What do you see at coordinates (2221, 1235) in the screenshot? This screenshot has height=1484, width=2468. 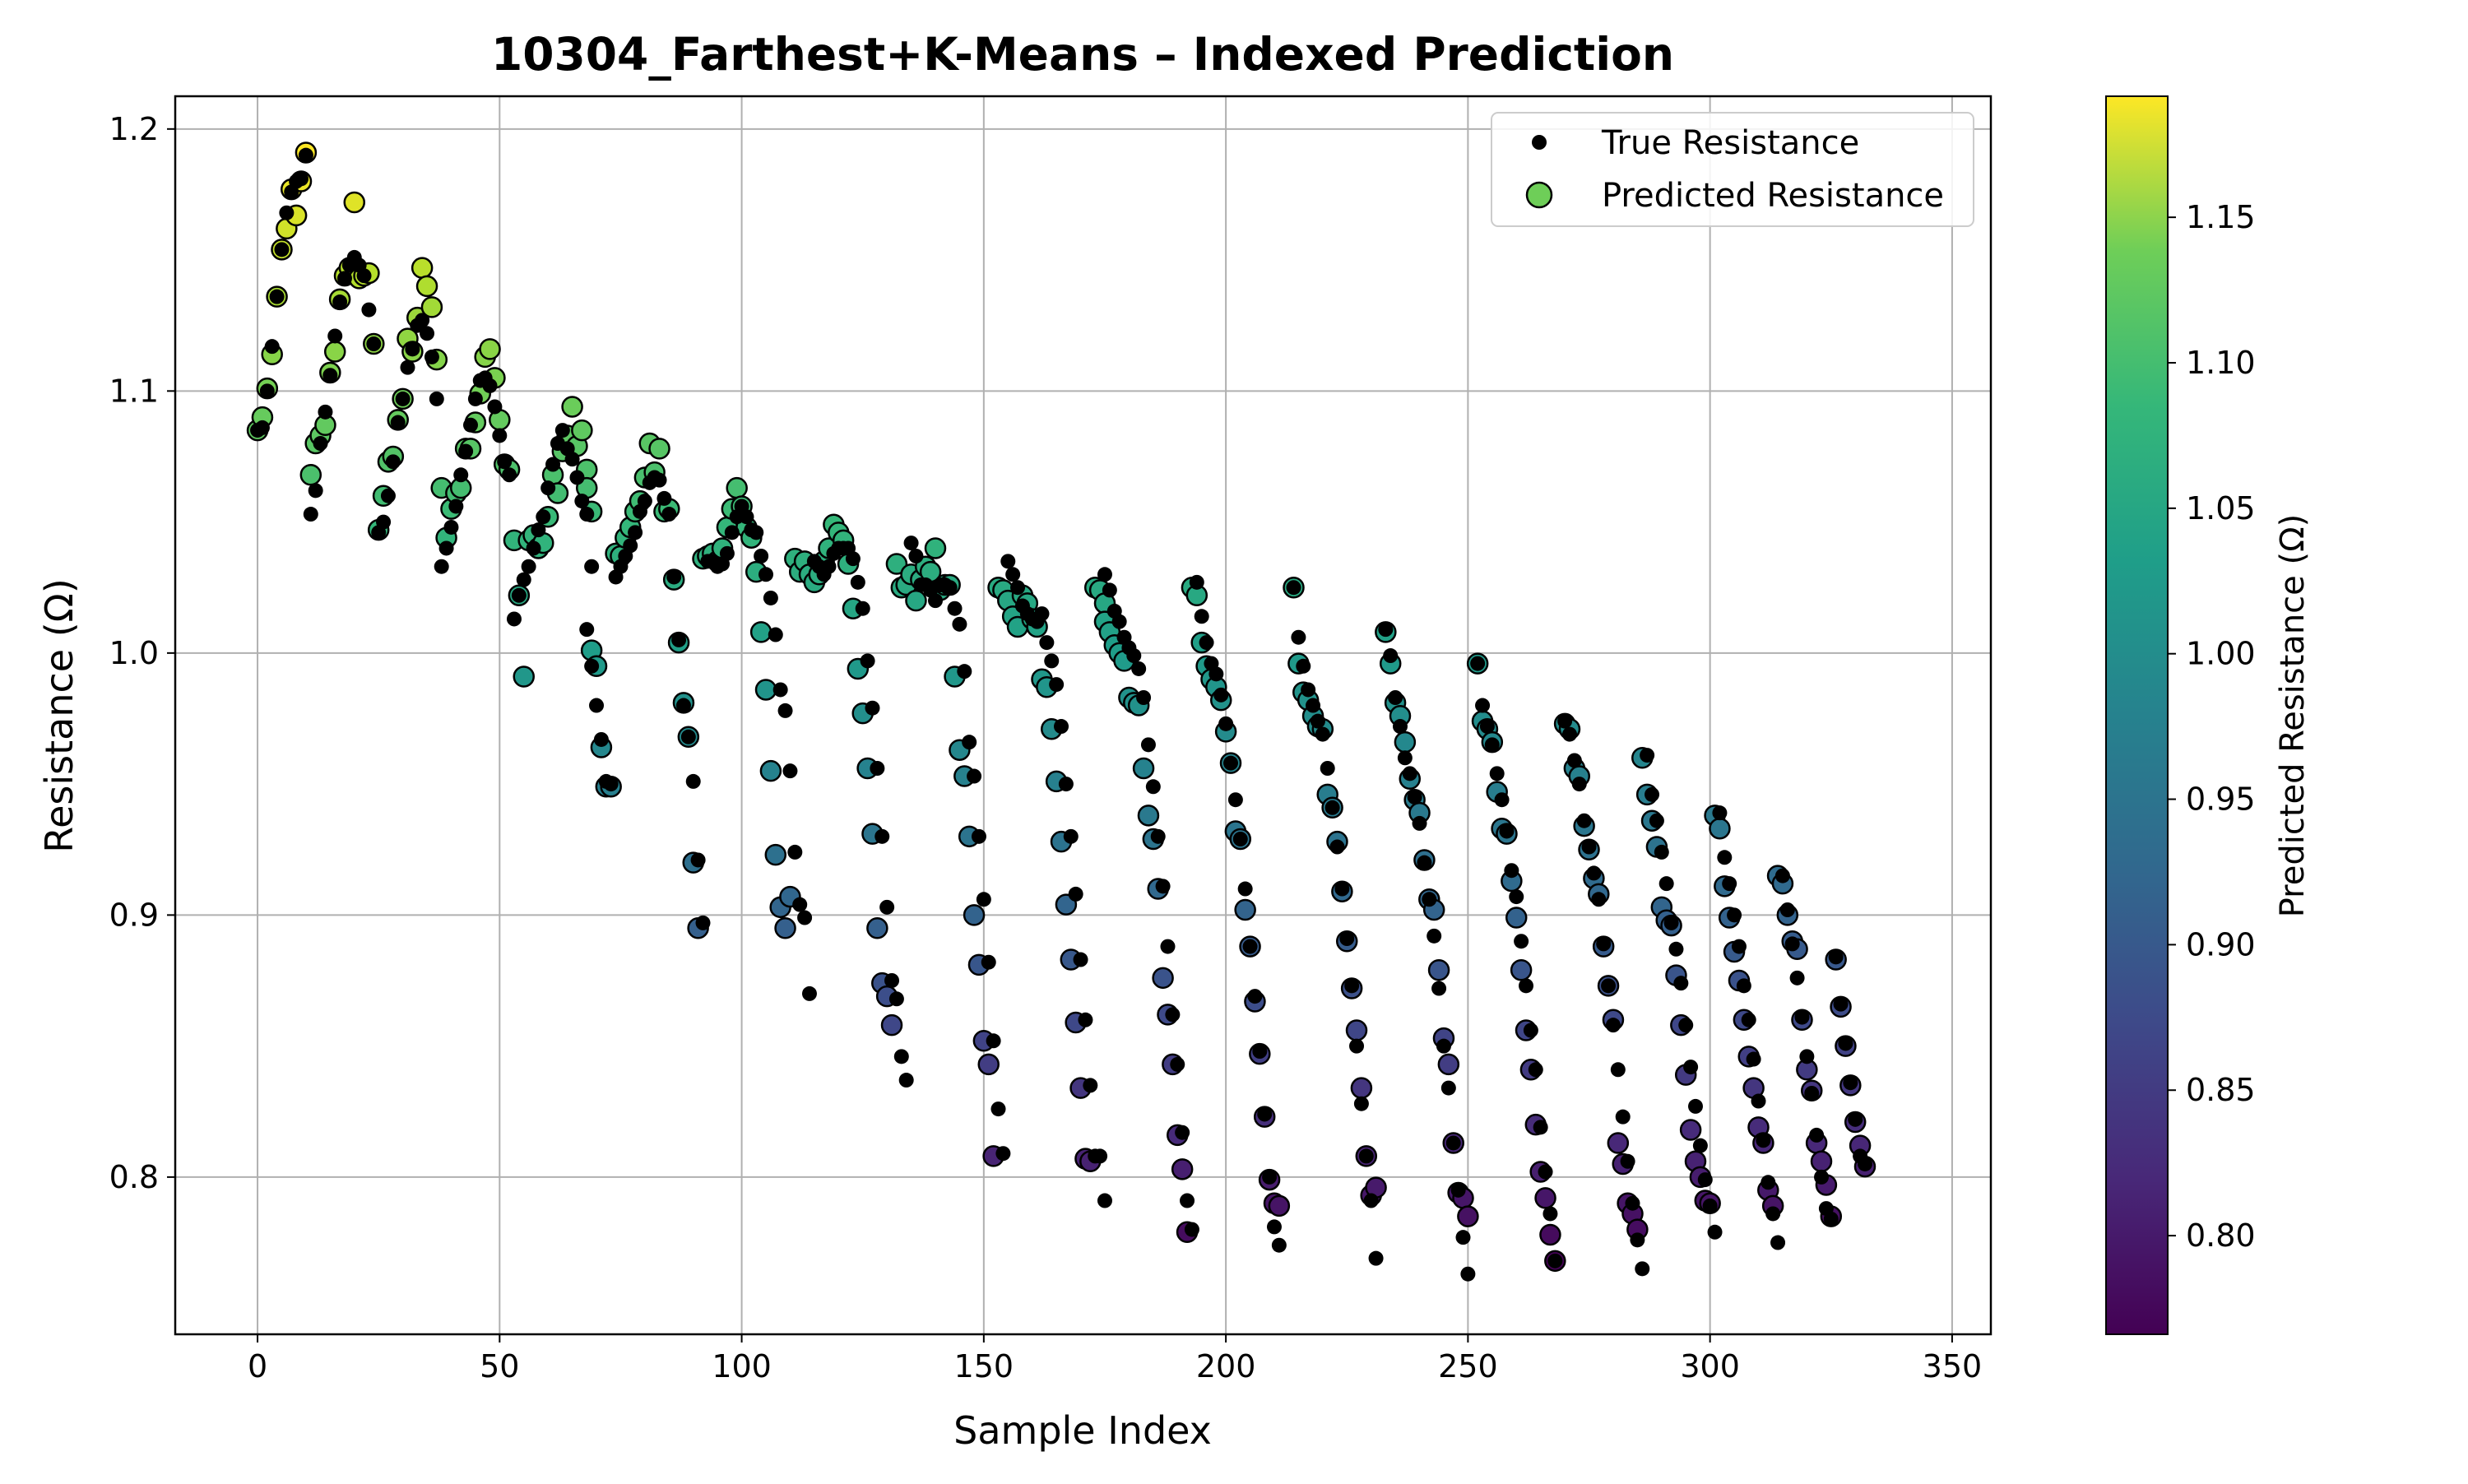 I see `colorbar-tick-label: 0.80` at bounding box center [2221, 1235].